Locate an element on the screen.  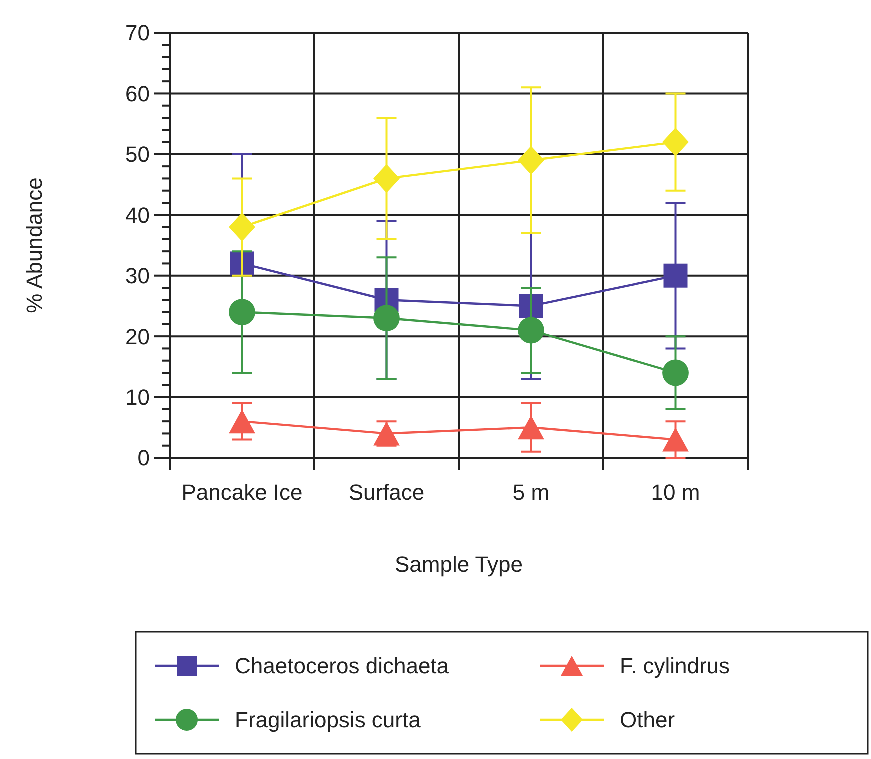
x-tick-label: Surface is located at coordinates (386, 492).